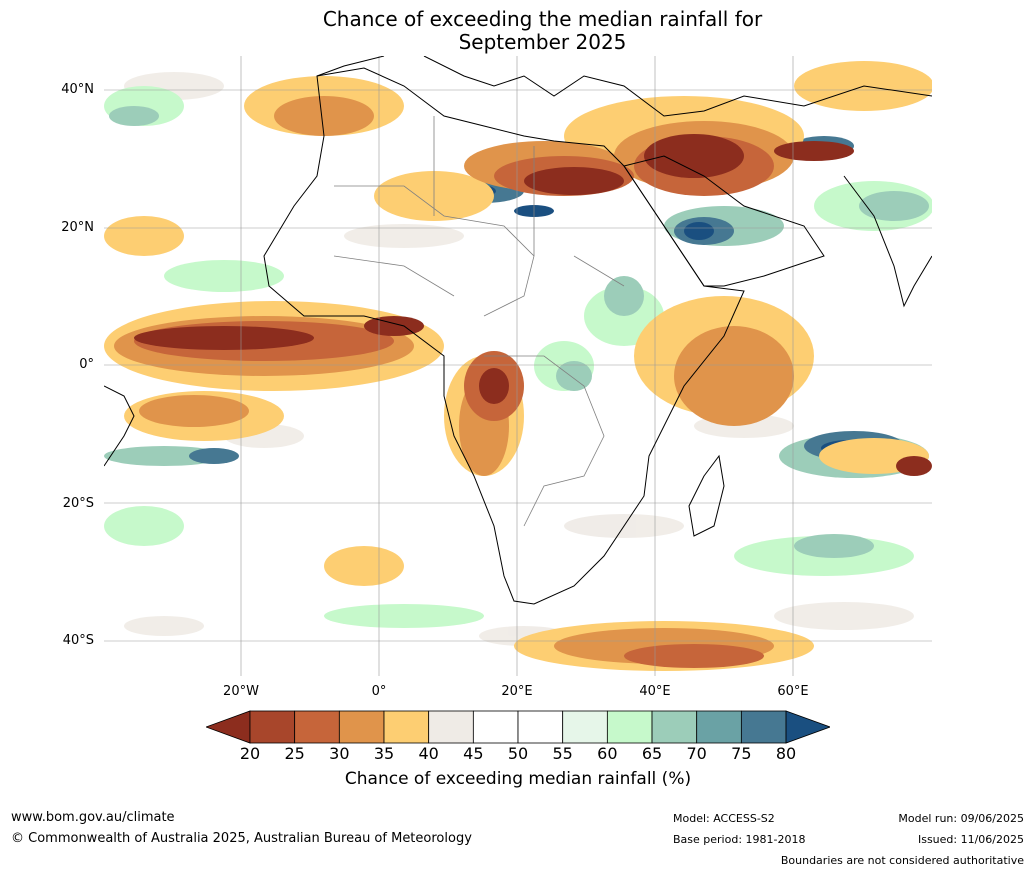 Image resolution: width=1035 pixels, height=873 pixels. I want to click on model-text: Model: ACCESS-S2, so click(724, 818).